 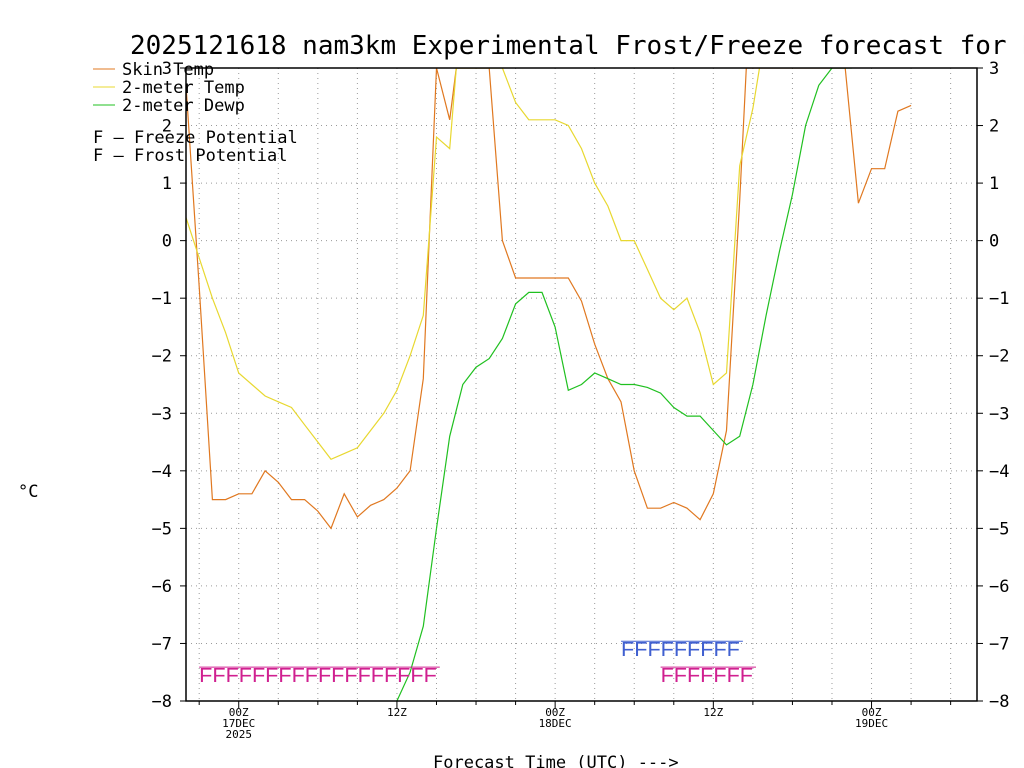 What do you see at coordinates (162, 472) in the screenshot?
I see `y-tick-label-left: −4` at bounding box center [162, 472].